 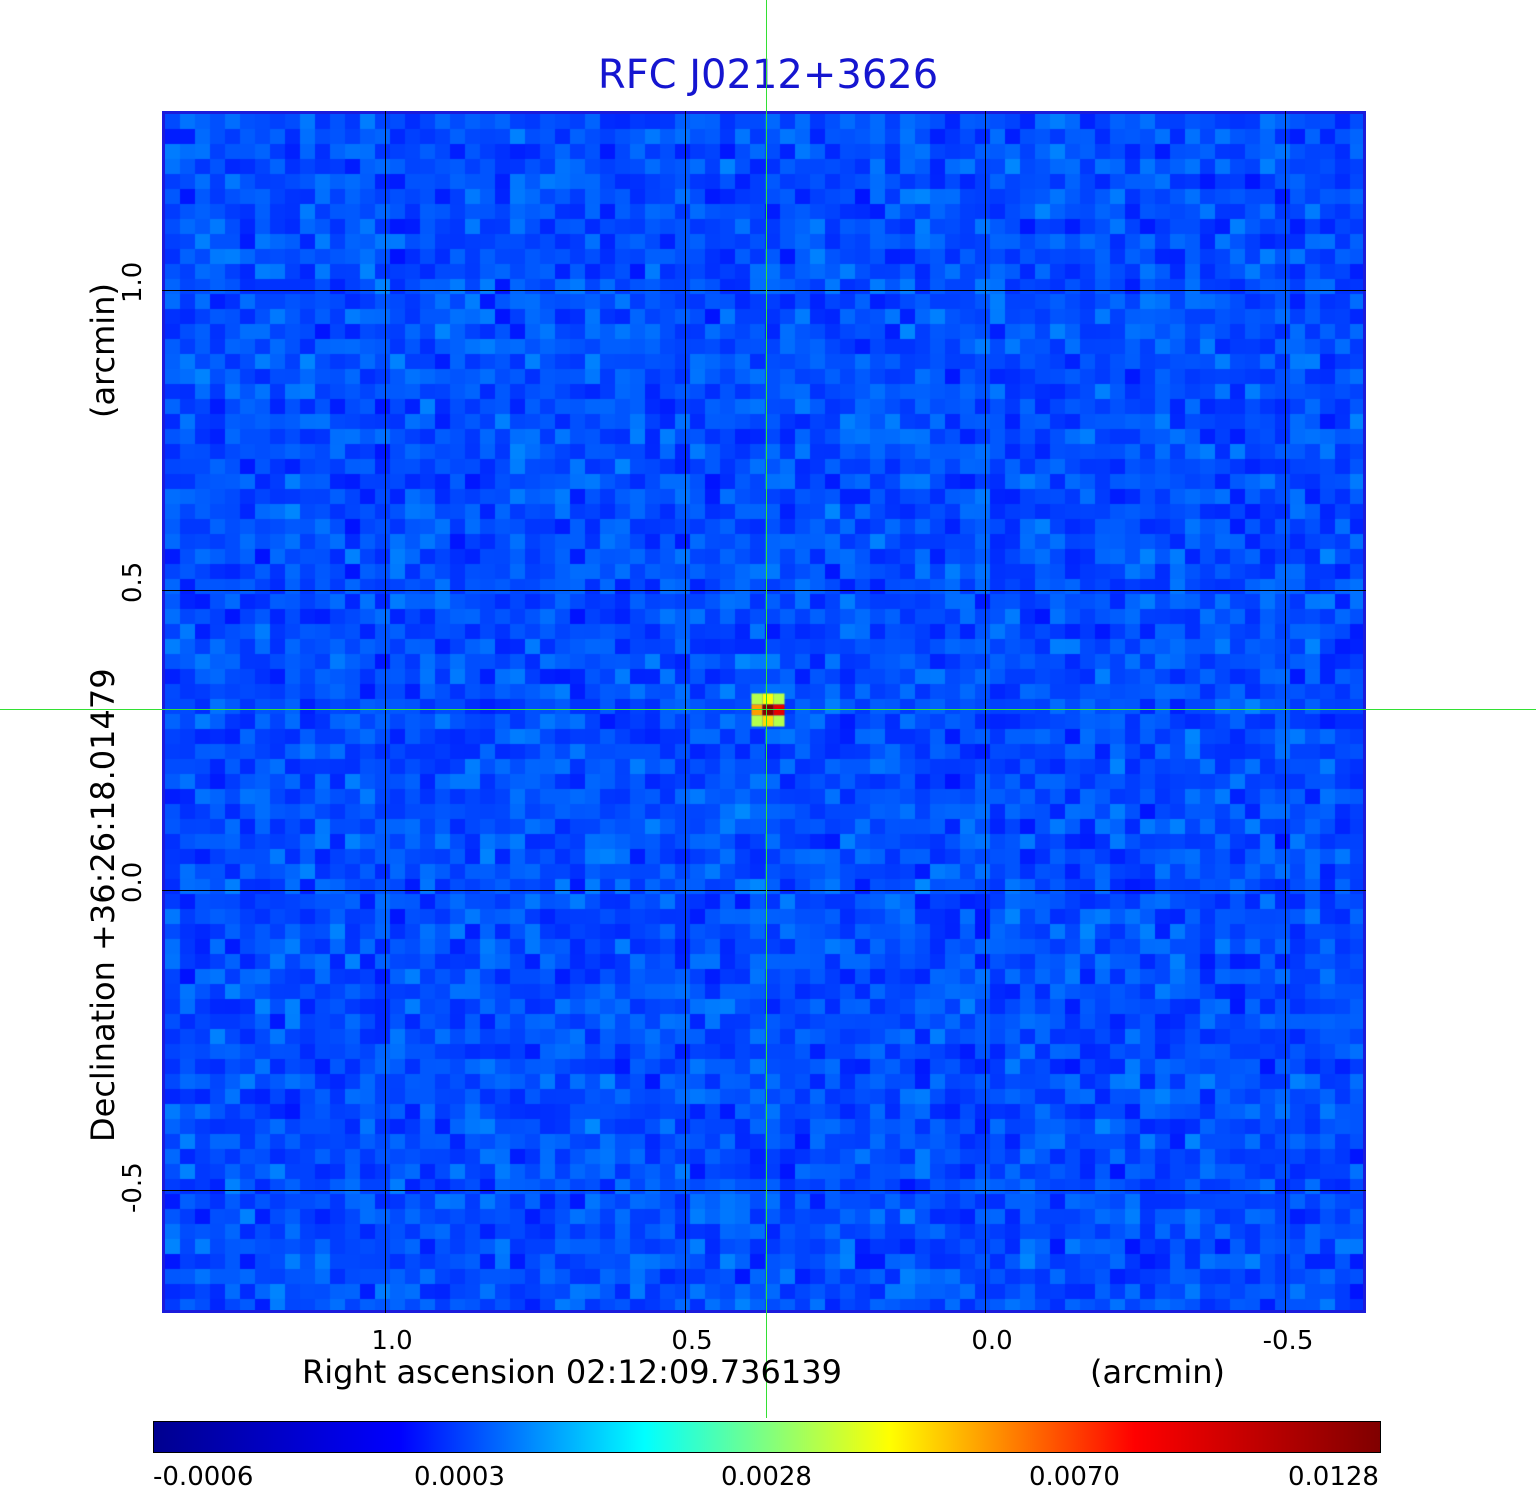 What do you see at coordinates (103, 905) in the screenshot?
I see `y-axis-label: Declination +36:26:18.01479` at bounding box center [103, 905].